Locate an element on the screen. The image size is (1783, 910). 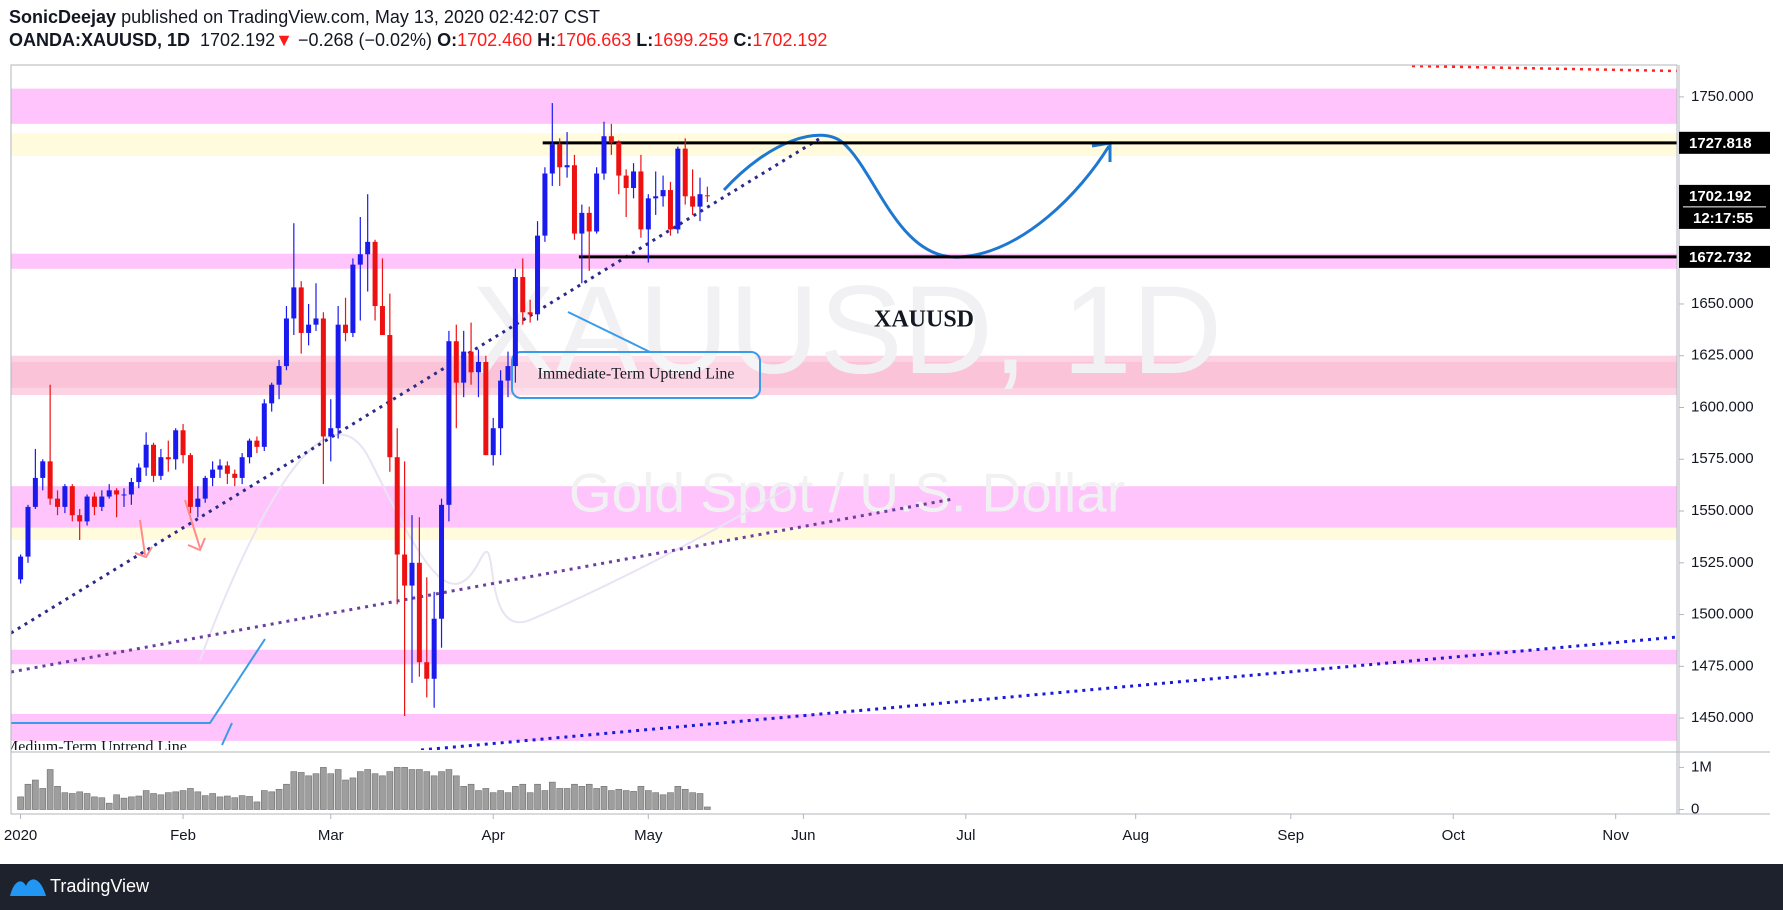
ohlc-value: 1702.460 is located at coordinates (495, 40).